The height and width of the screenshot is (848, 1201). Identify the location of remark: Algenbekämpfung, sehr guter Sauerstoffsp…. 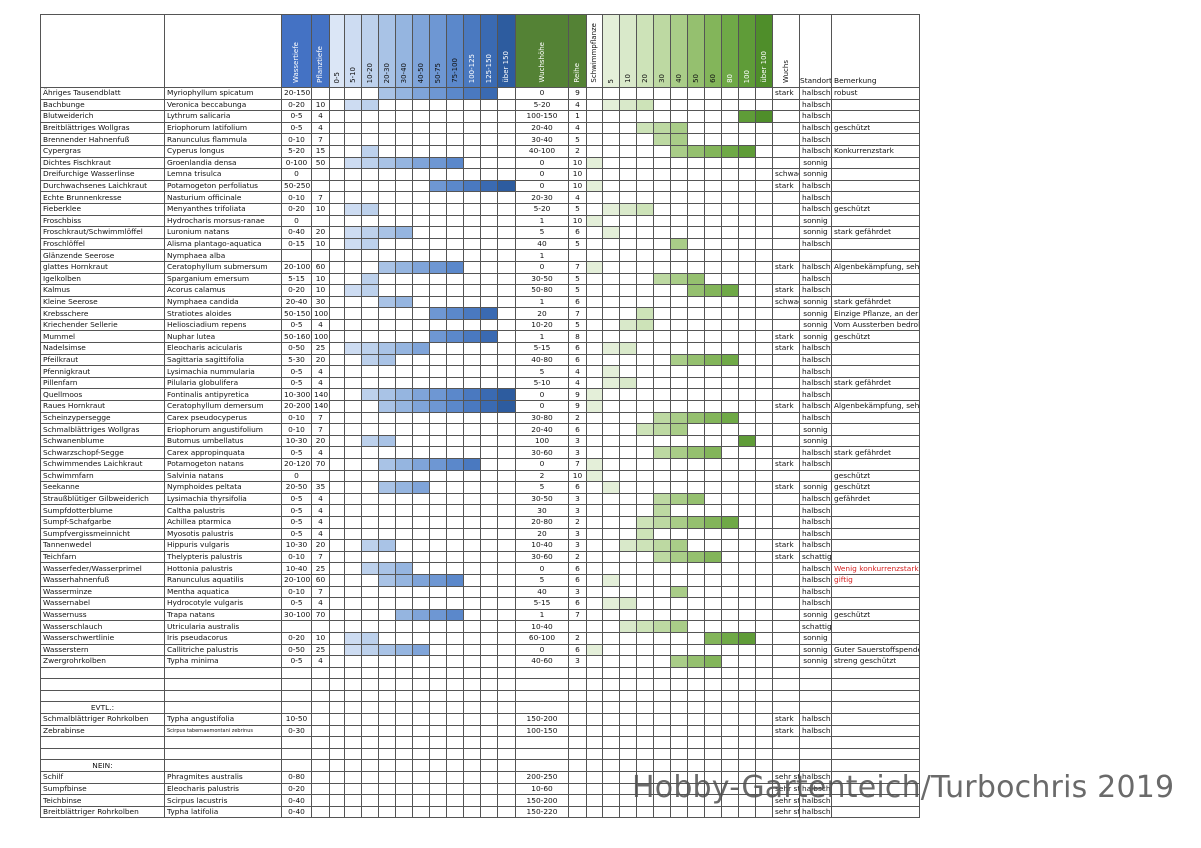
(875, 406).